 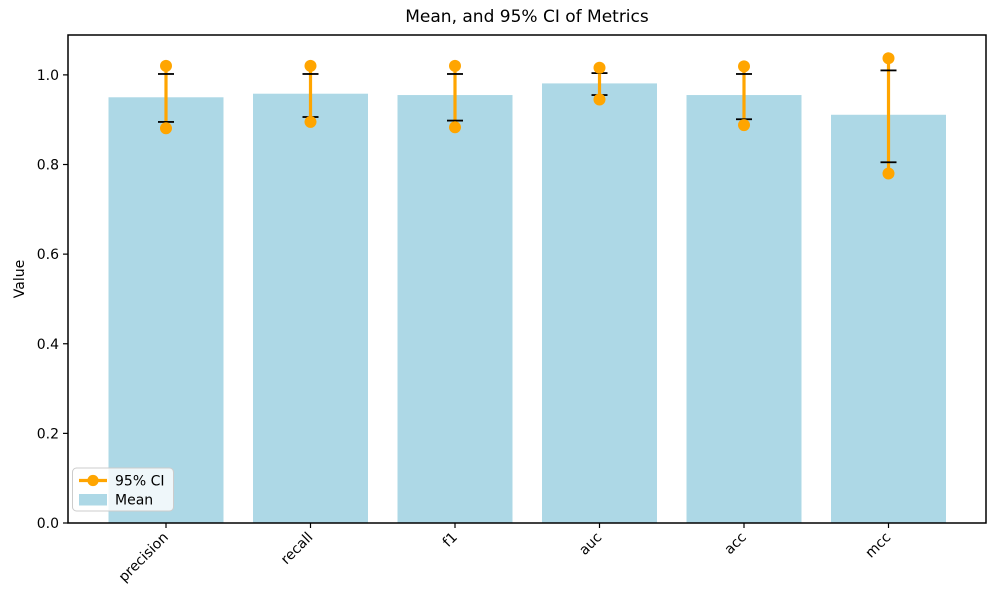 I want to click on legend: 95% CI Mean, so click(x=123, y=489).